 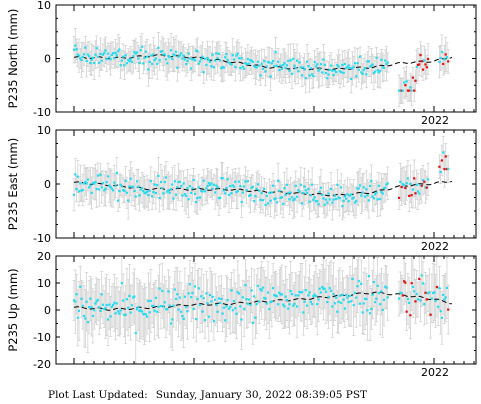 I want to click on x-tick-label: 2022, so click(x=435, y=372).